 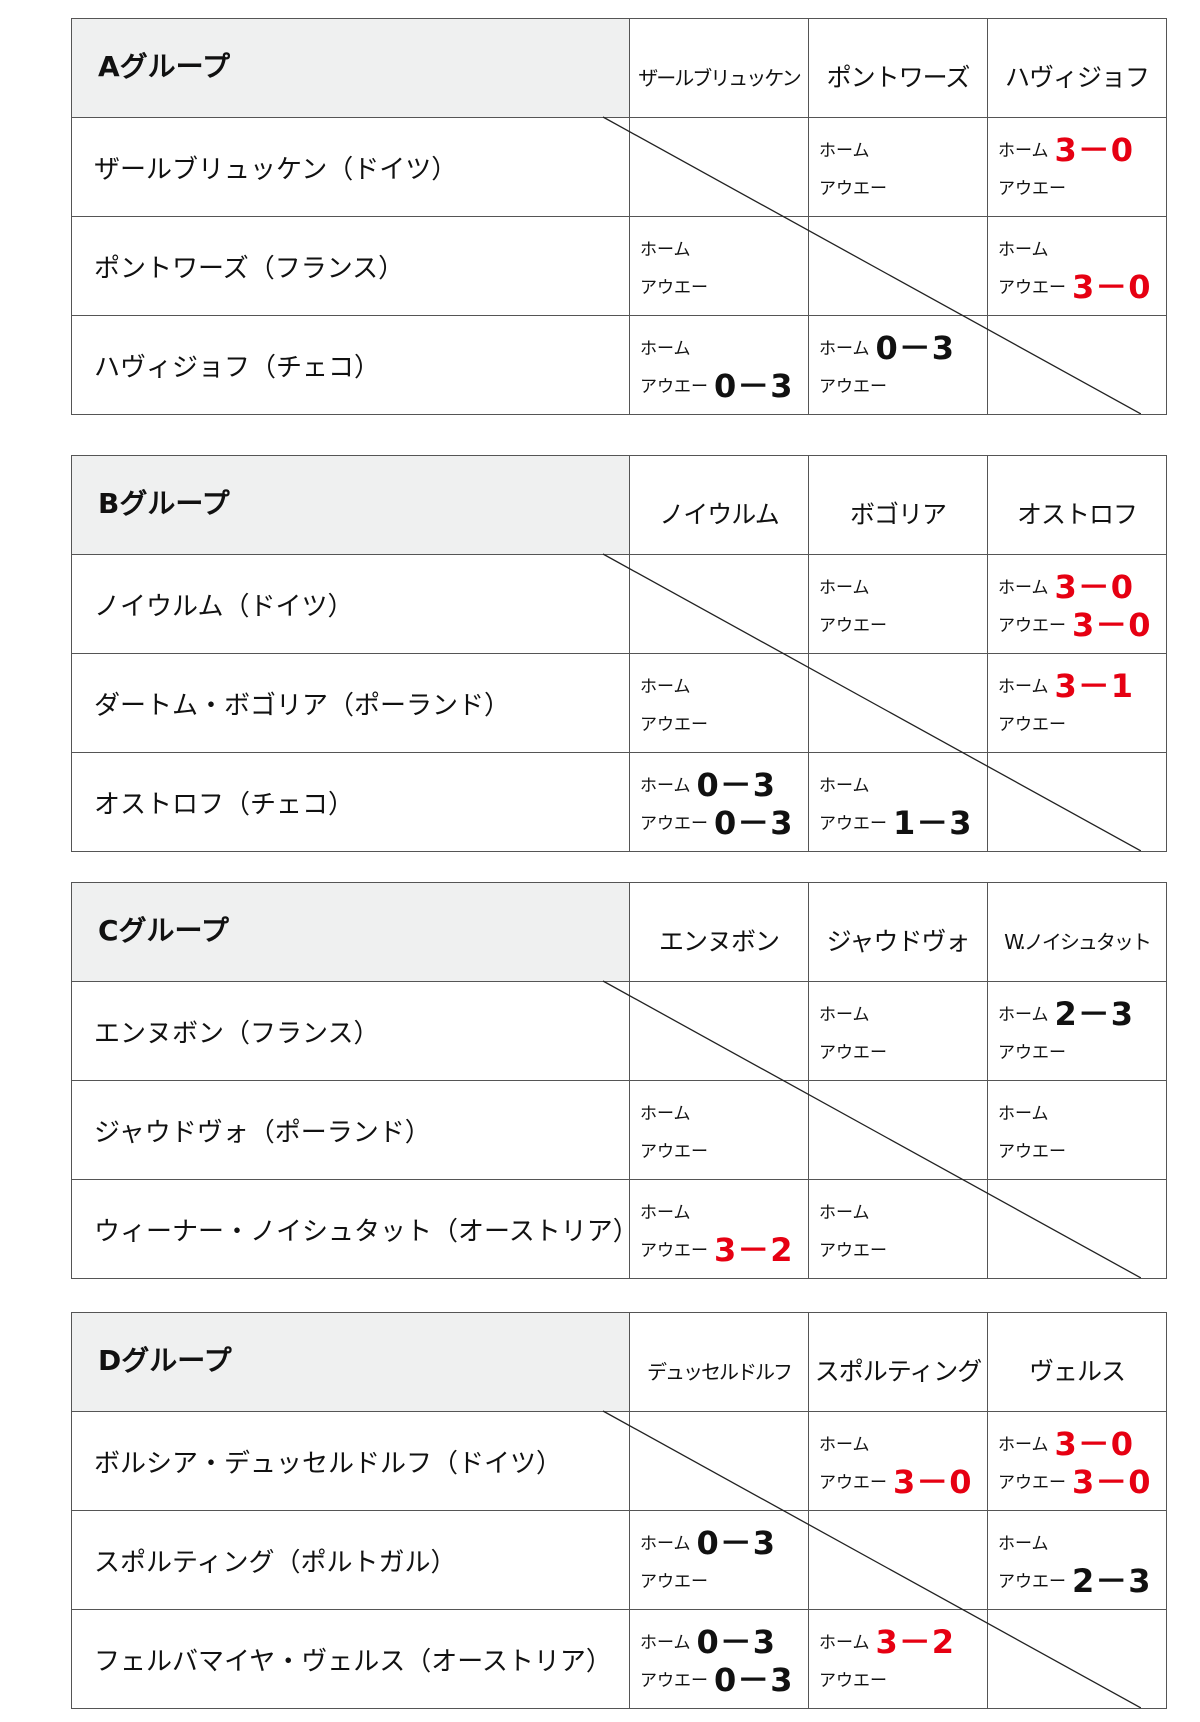 I want to click on match-cell: ホーム アウエー, so click(x=719, y=1130).